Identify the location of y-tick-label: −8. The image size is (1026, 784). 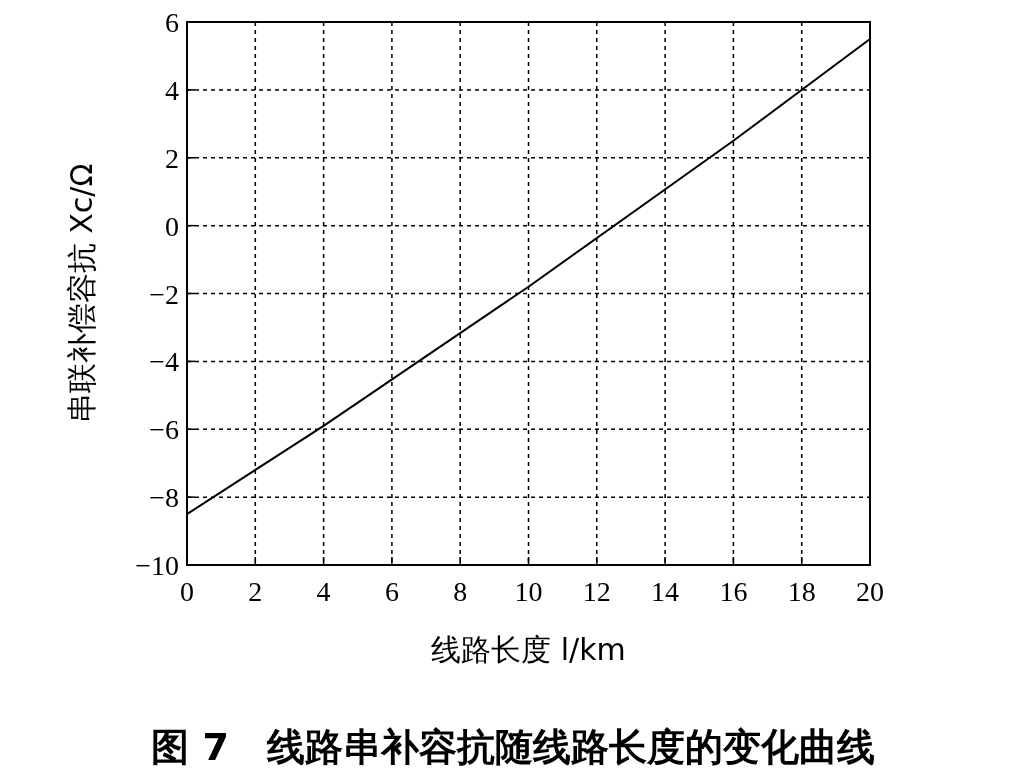
(164, 498).